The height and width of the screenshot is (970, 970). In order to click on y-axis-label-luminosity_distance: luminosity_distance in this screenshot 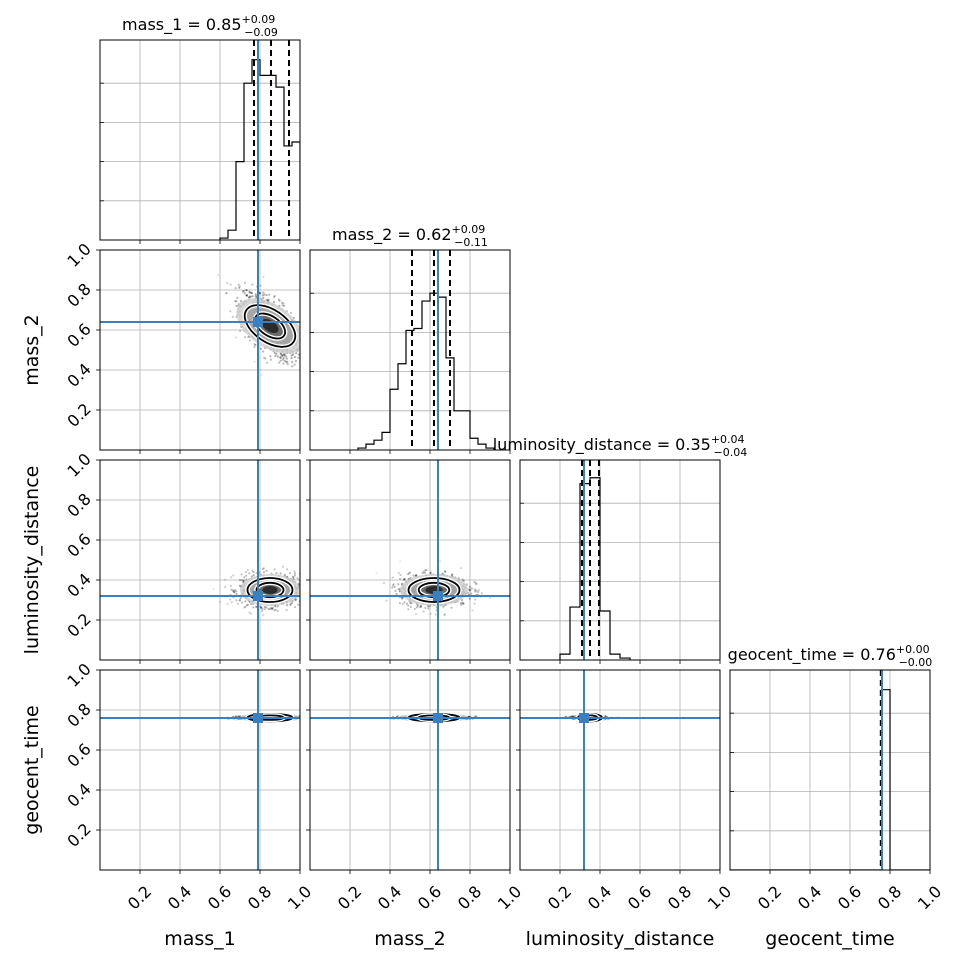, I will do `click(32, 560)`.